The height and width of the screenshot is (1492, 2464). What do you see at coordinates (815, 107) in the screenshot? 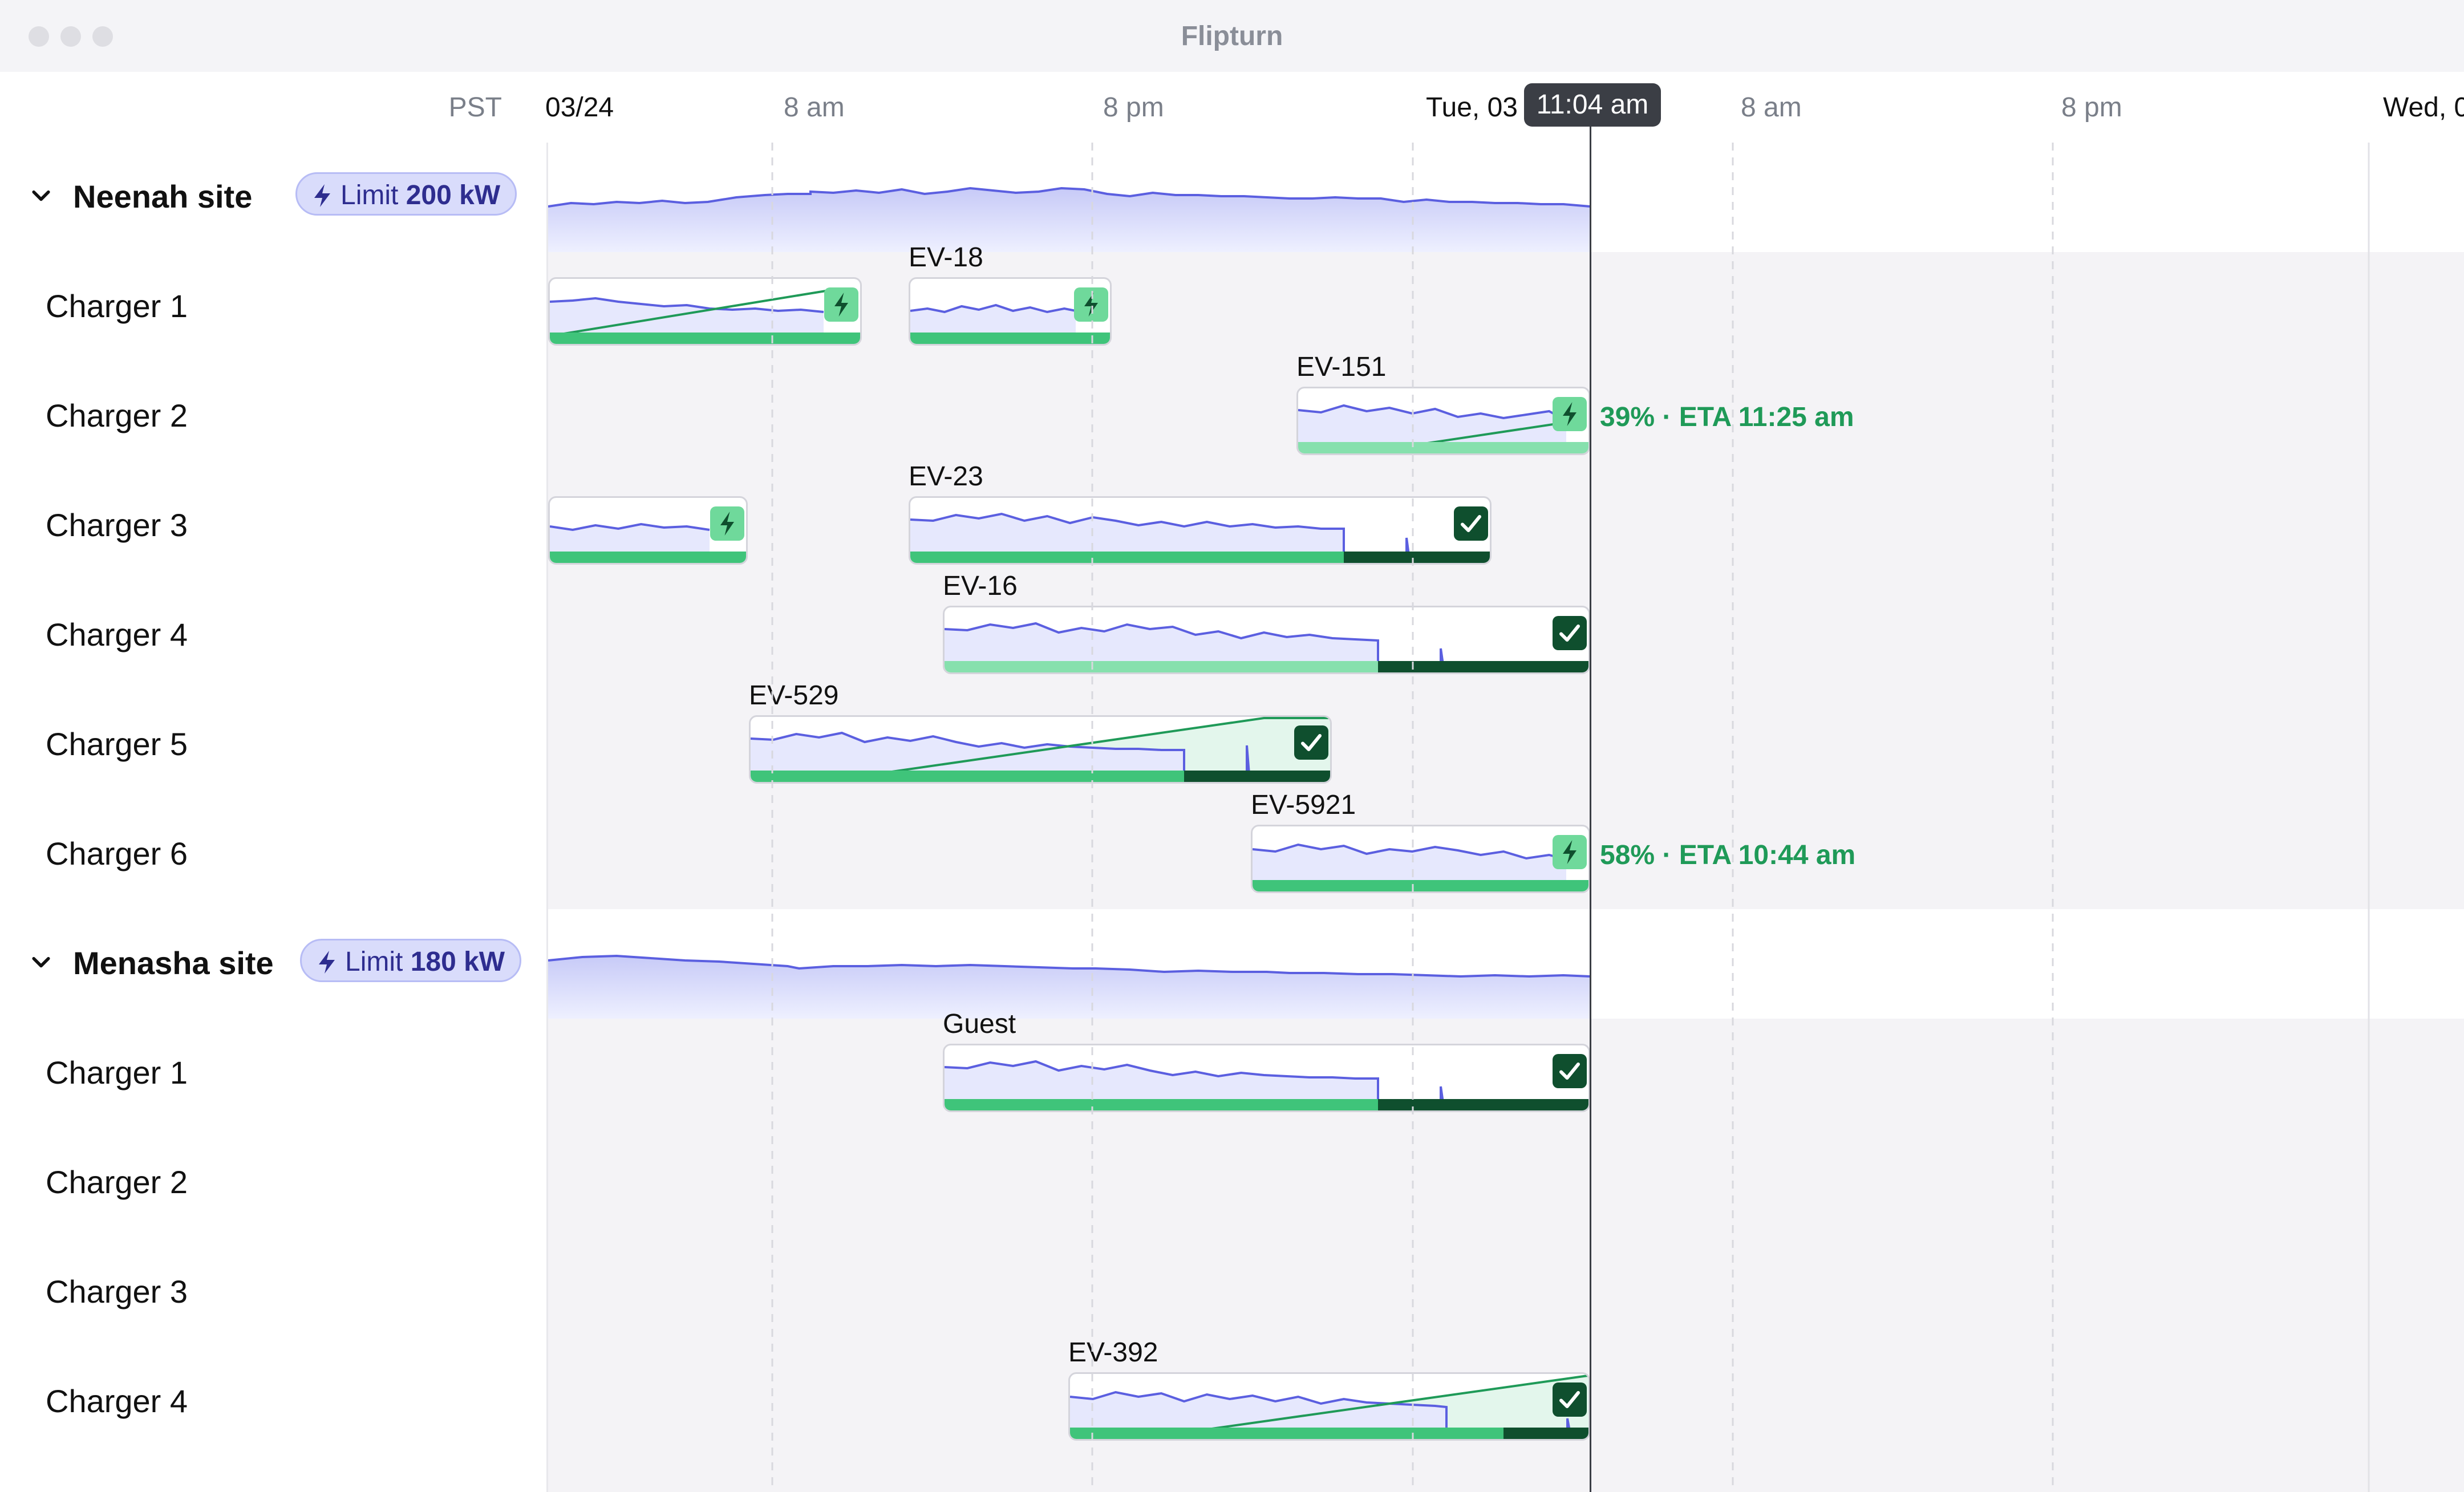
I see `tick-label: 8 am` at bounding box center [815, 107].